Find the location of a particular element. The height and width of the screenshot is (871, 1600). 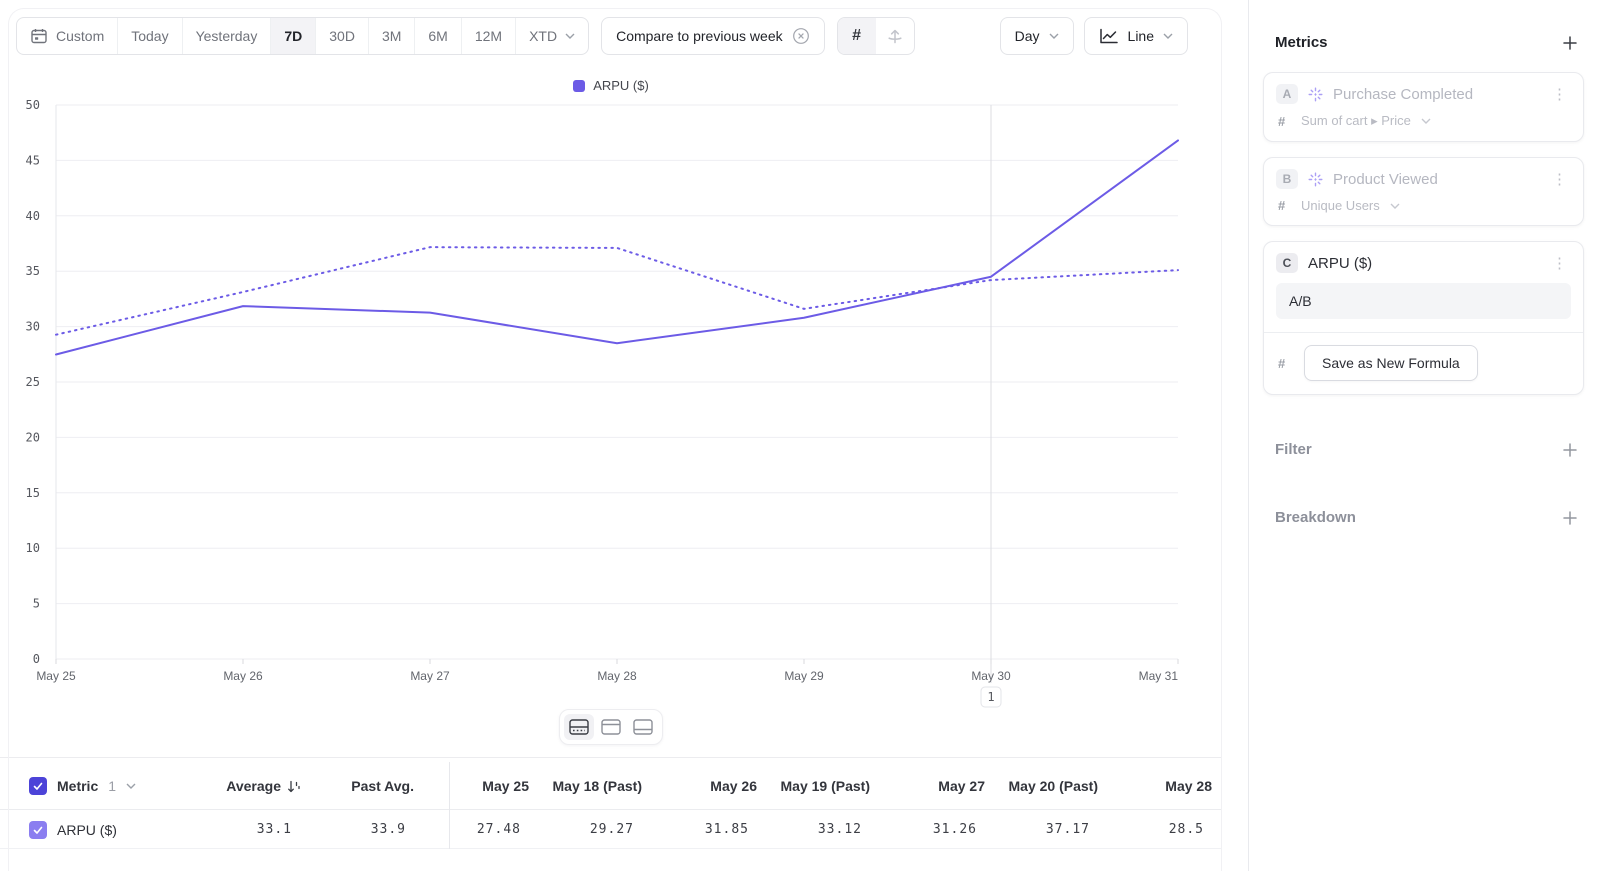

svg-text: May 29 is located at coordinates (804, 676).